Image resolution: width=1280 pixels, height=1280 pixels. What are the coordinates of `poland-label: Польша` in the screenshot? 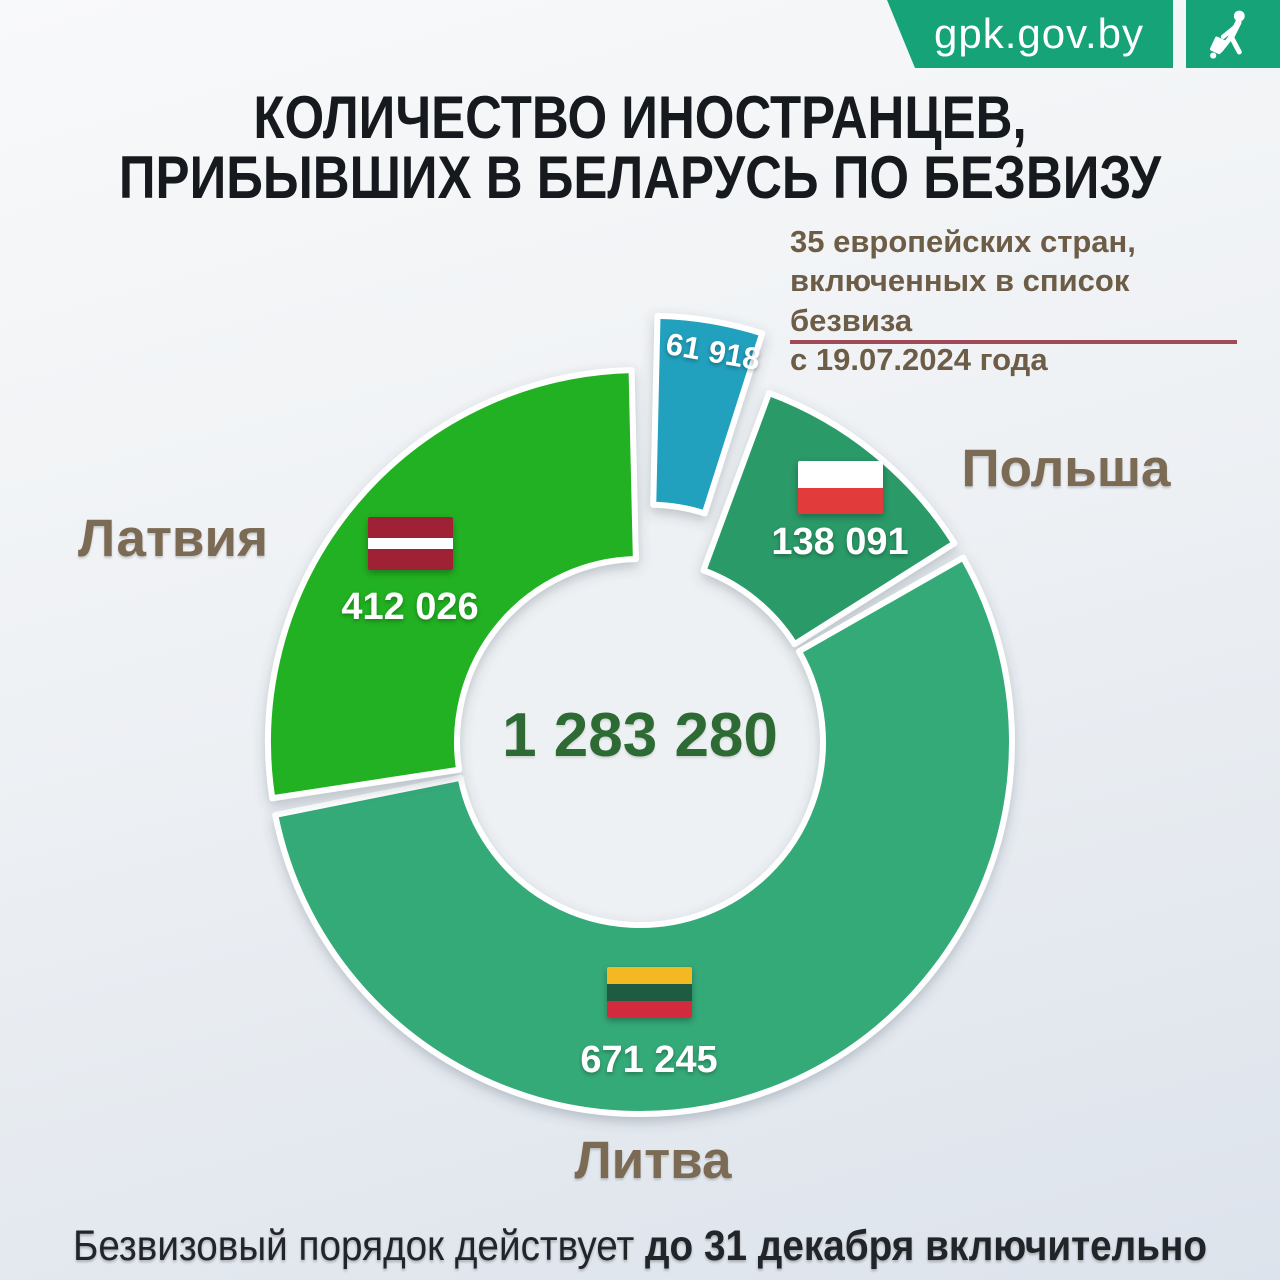 It's located at (1066, 468).